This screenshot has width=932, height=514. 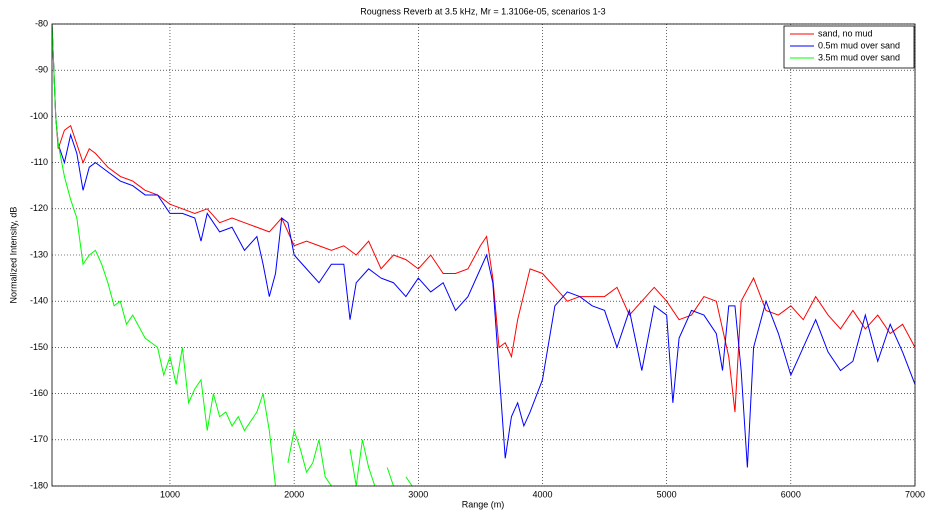 What do you see at coordinates (41, 70) in the screenshot?
I see `y-tick-label: -90` at bounding box center [41, 70].